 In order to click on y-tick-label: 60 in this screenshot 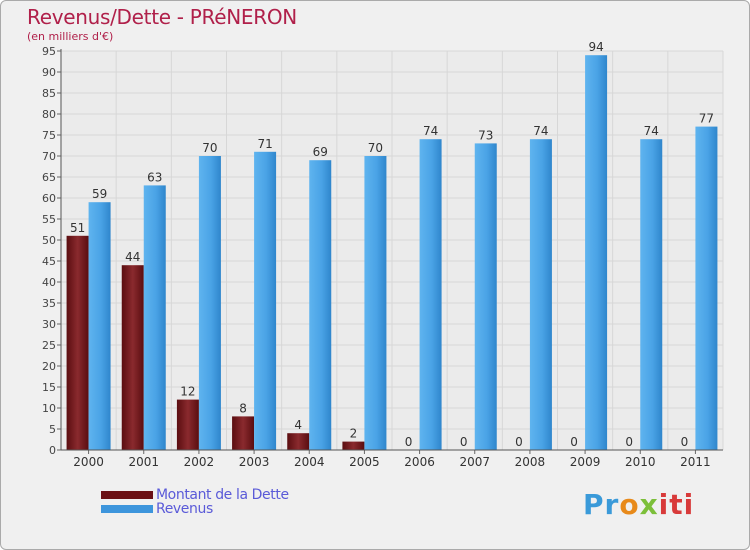, I will do `click(49, 198)`.